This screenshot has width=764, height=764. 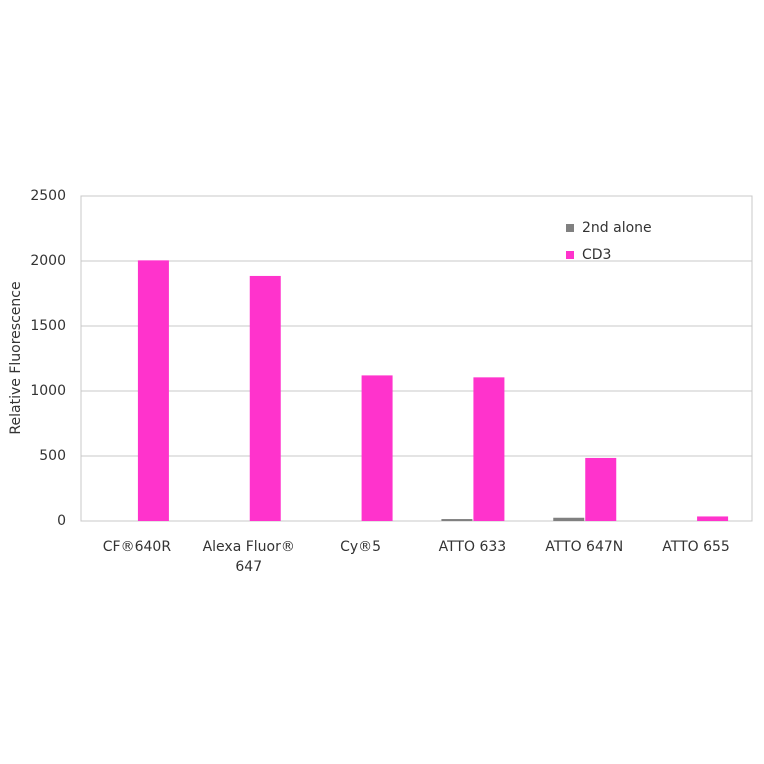 What do you see at coordinates (584, 547) in the screenshot?
I see `x-tick-label: ATTO 647N` at bounding box center [584, 547].